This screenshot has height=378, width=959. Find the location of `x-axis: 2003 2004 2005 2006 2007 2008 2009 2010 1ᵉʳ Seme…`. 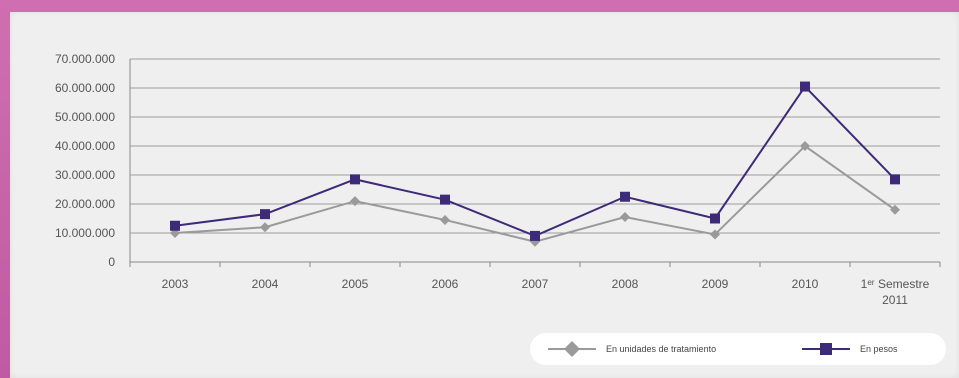

x-axis: 2003 2004 2005 2006 2007 2008 2009 2010 1ᵉʳ Seme… is located at coordinates (535, 284).